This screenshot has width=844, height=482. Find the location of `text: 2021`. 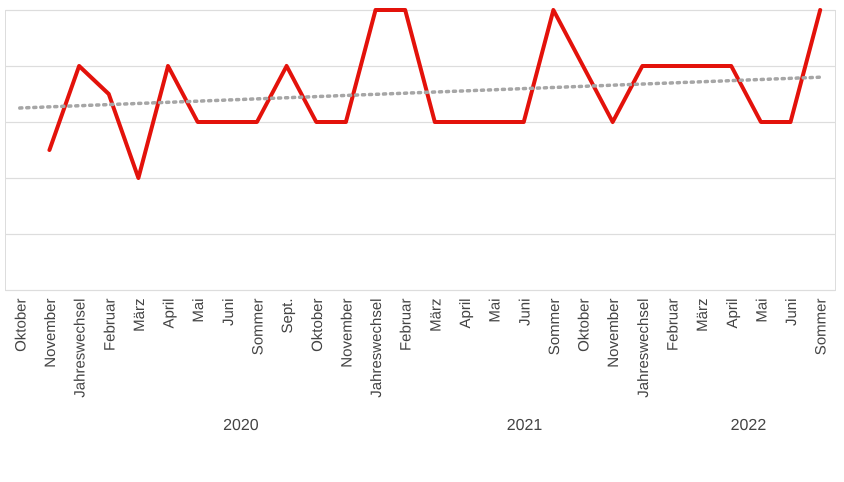

text: 2021 is located at coordinates (524, 425).